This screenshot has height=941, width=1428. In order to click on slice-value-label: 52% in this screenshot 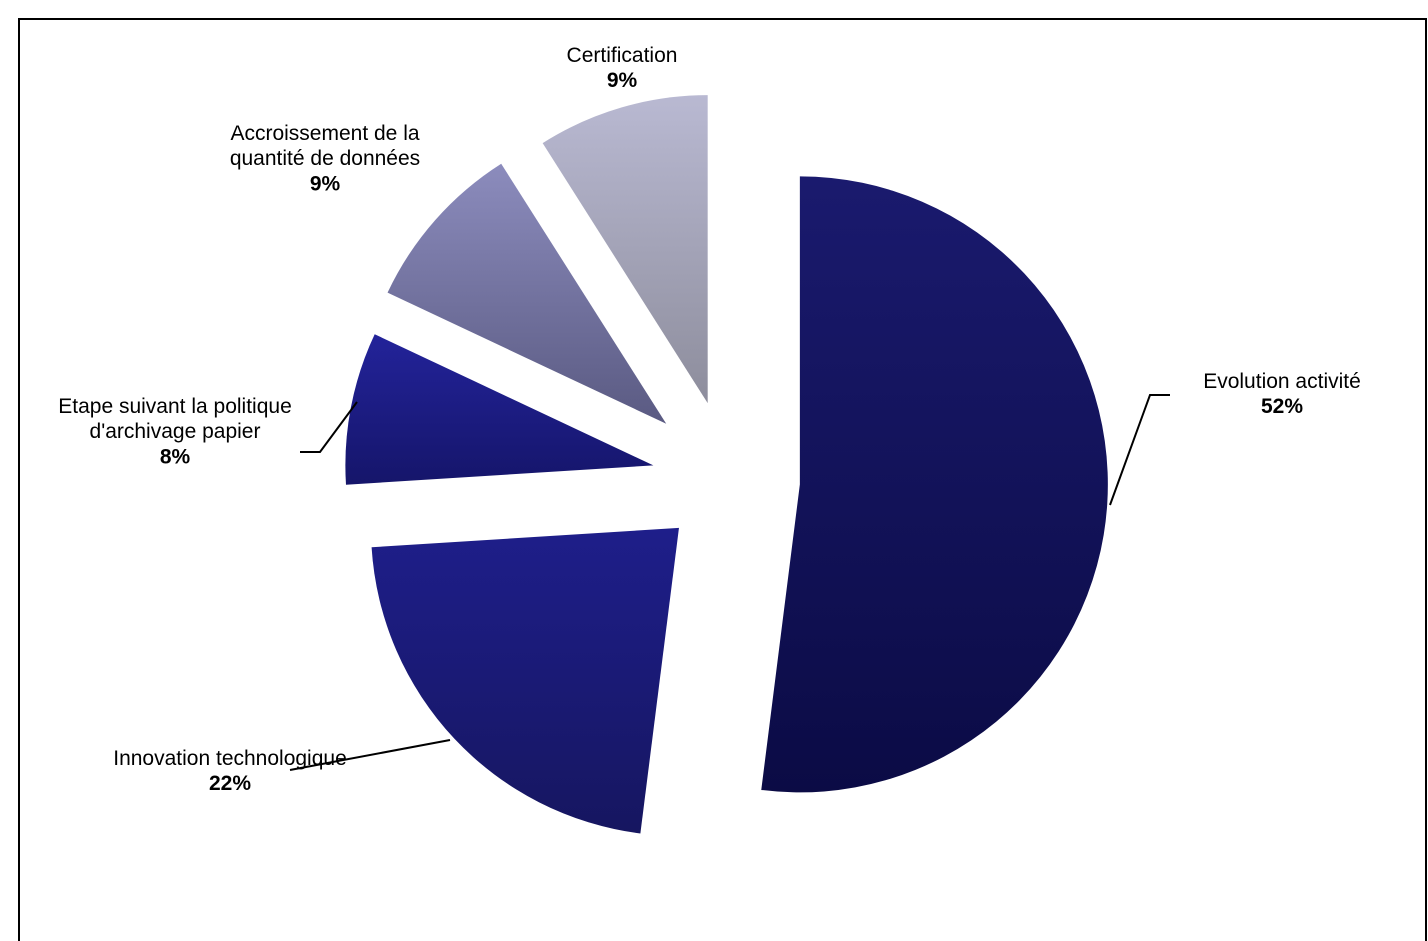, I will do `click(1282, 406)`.